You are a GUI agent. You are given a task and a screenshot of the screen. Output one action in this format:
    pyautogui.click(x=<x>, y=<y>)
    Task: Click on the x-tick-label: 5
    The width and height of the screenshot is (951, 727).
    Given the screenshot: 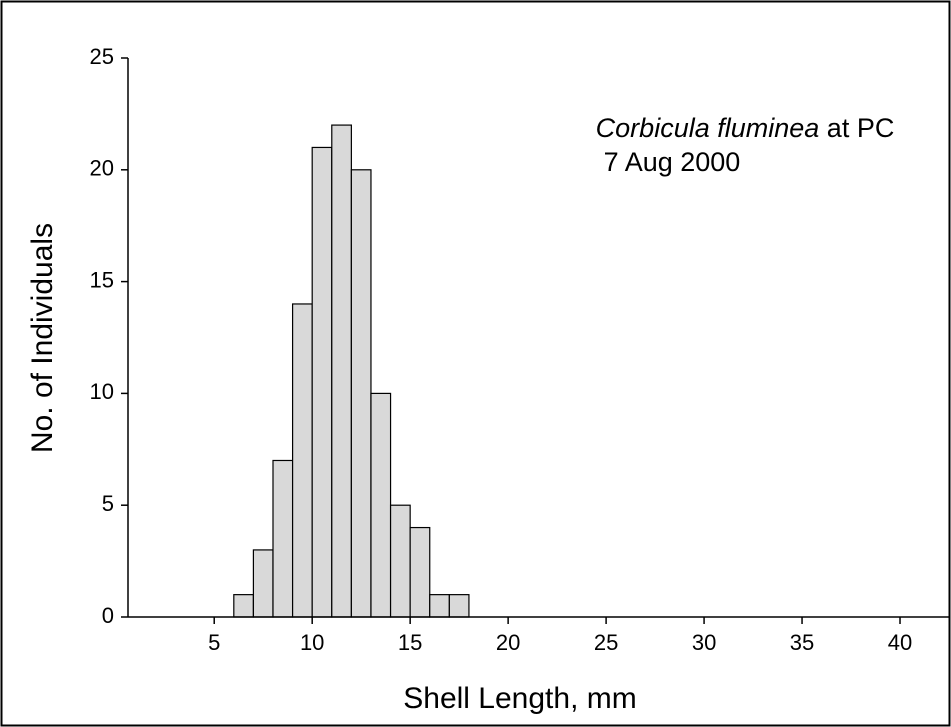 What is the action you would take?
    pyautogui.click(x=214, y=642)
    